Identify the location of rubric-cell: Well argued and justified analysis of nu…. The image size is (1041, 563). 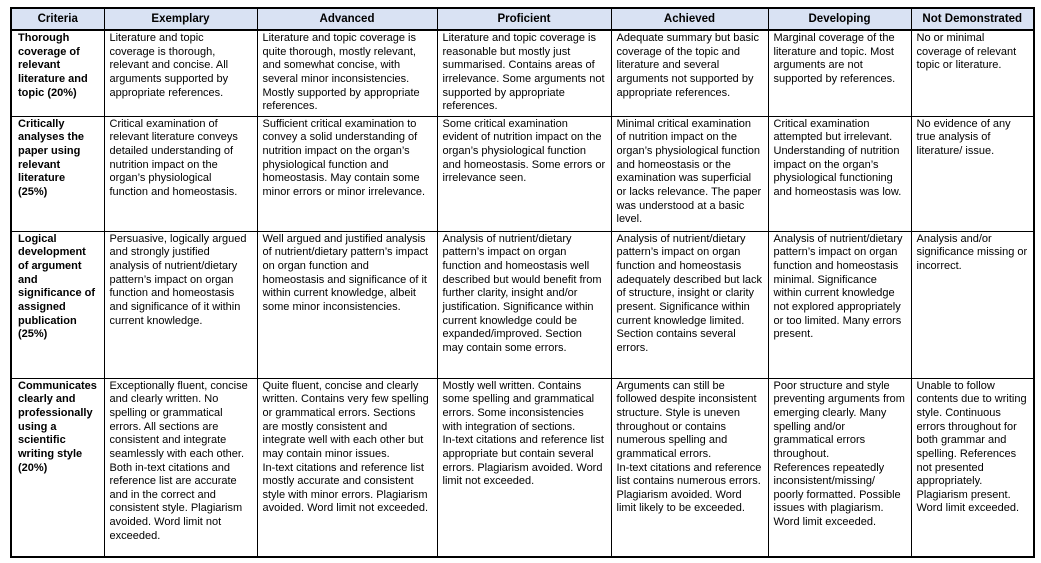
(347, 304).